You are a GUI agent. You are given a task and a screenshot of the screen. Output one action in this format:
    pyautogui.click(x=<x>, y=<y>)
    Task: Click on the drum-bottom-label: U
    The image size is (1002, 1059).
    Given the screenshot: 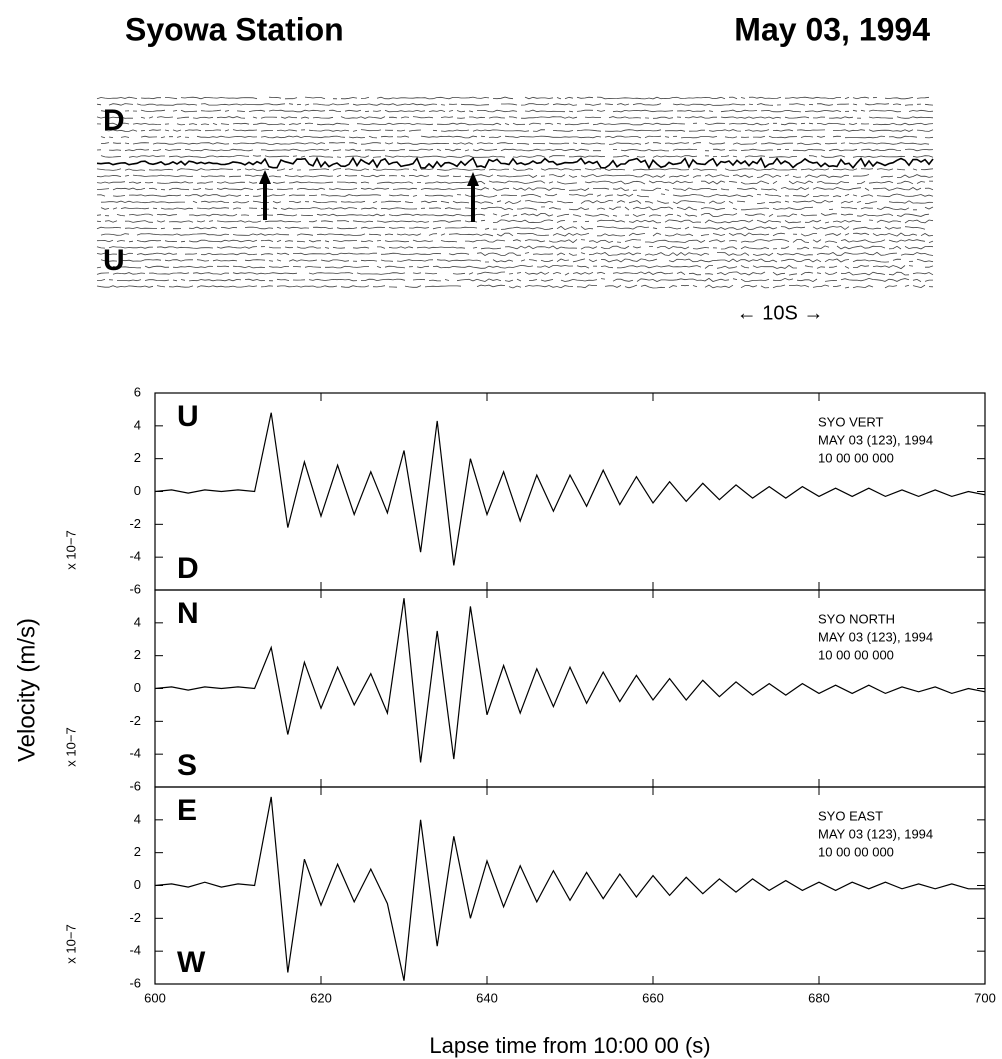 What is the action you would take?
    pyautogui.click(x=114, y=260)
    